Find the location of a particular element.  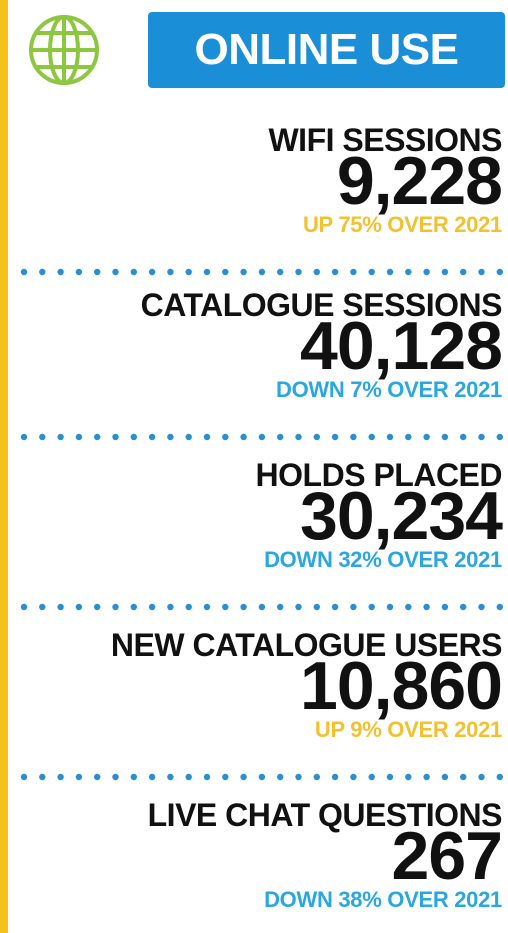

globe-icon is located at coordinates (64, 50).